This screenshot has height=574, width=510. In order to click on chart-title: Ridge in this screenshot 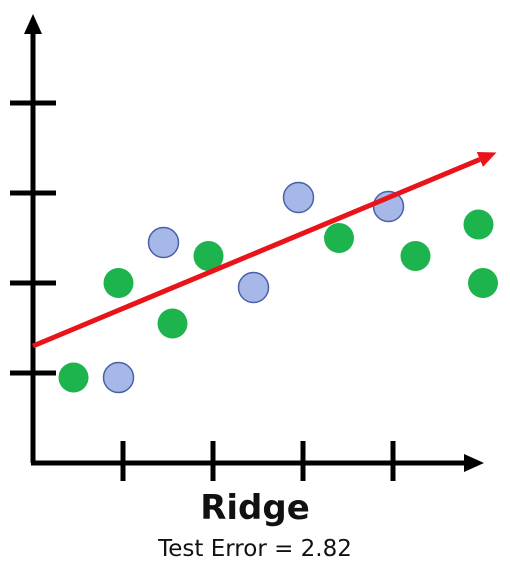, I will do `click(255, 508)`.